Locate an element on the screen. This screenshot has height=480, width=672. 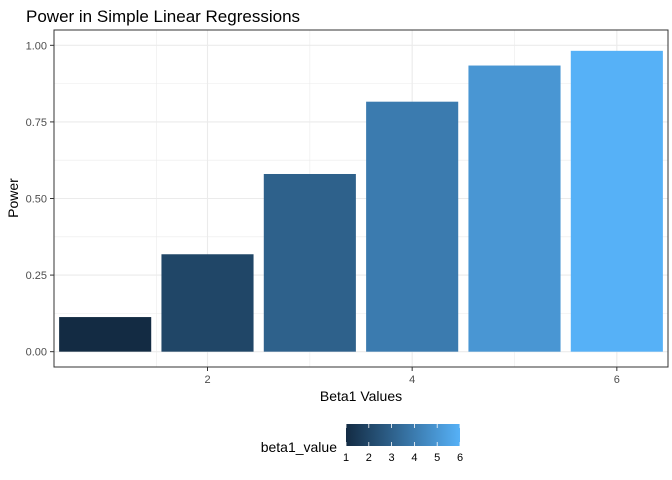
y-tick-label: 0.00 is located at coordinates (36, 353).